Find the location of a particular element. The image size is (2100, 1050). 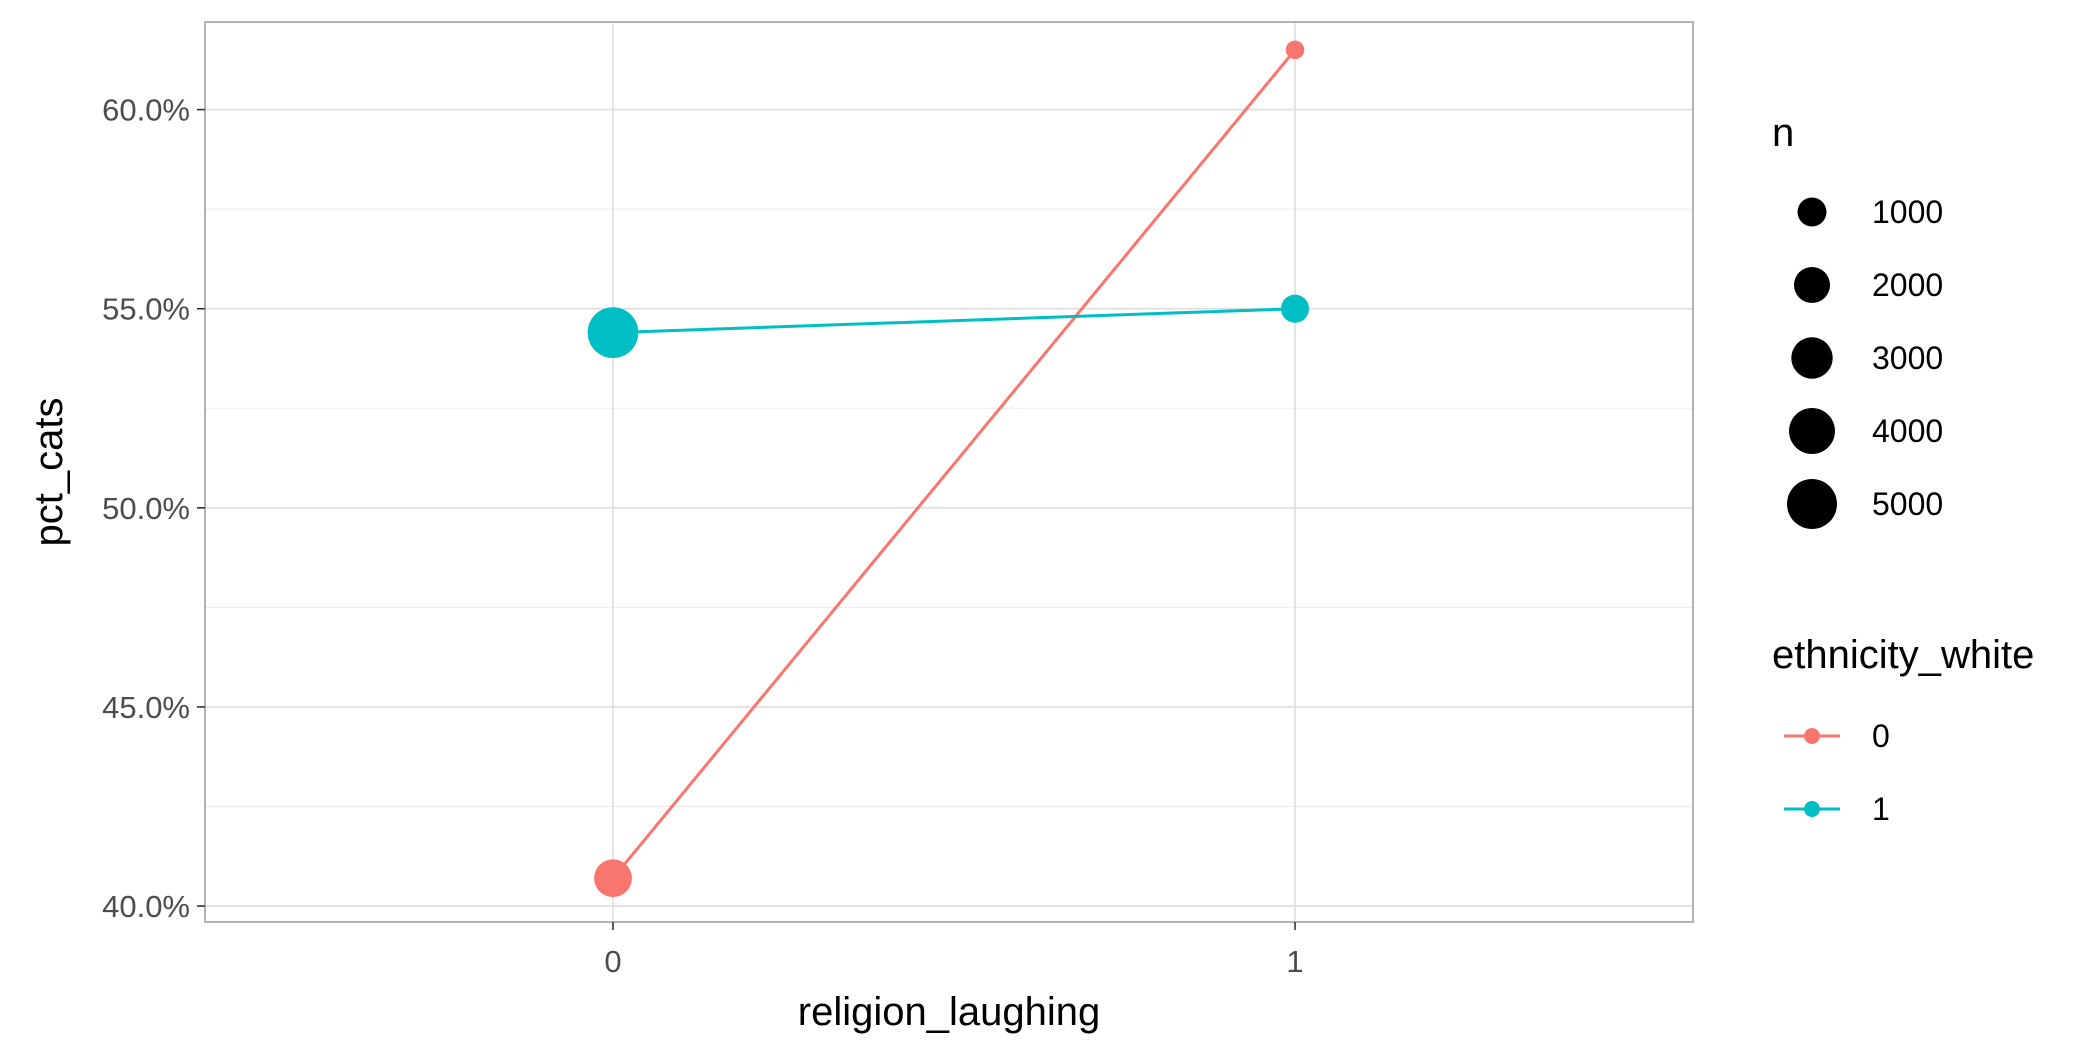

size-legend-label: 1000 is located at coordinates (1907, 212).